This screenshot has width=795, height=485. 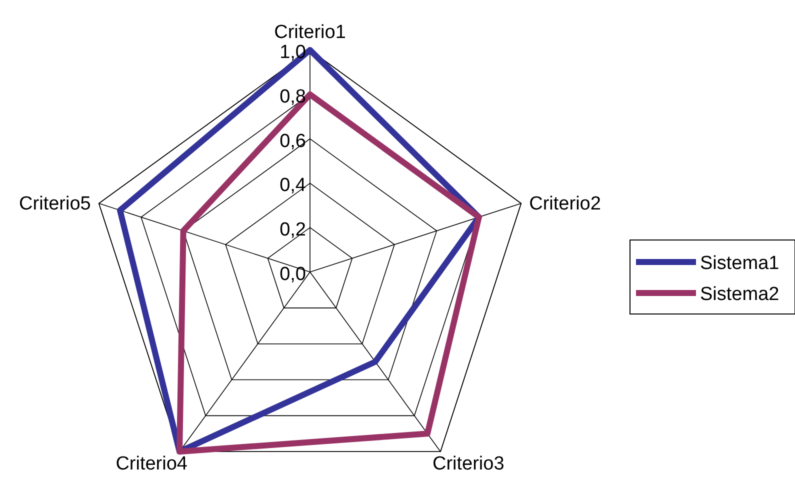 What do you see at coordinates (740, 294) in the screenshot?
I see `legend-label: Sistema2` at bounding box center [740, 294].